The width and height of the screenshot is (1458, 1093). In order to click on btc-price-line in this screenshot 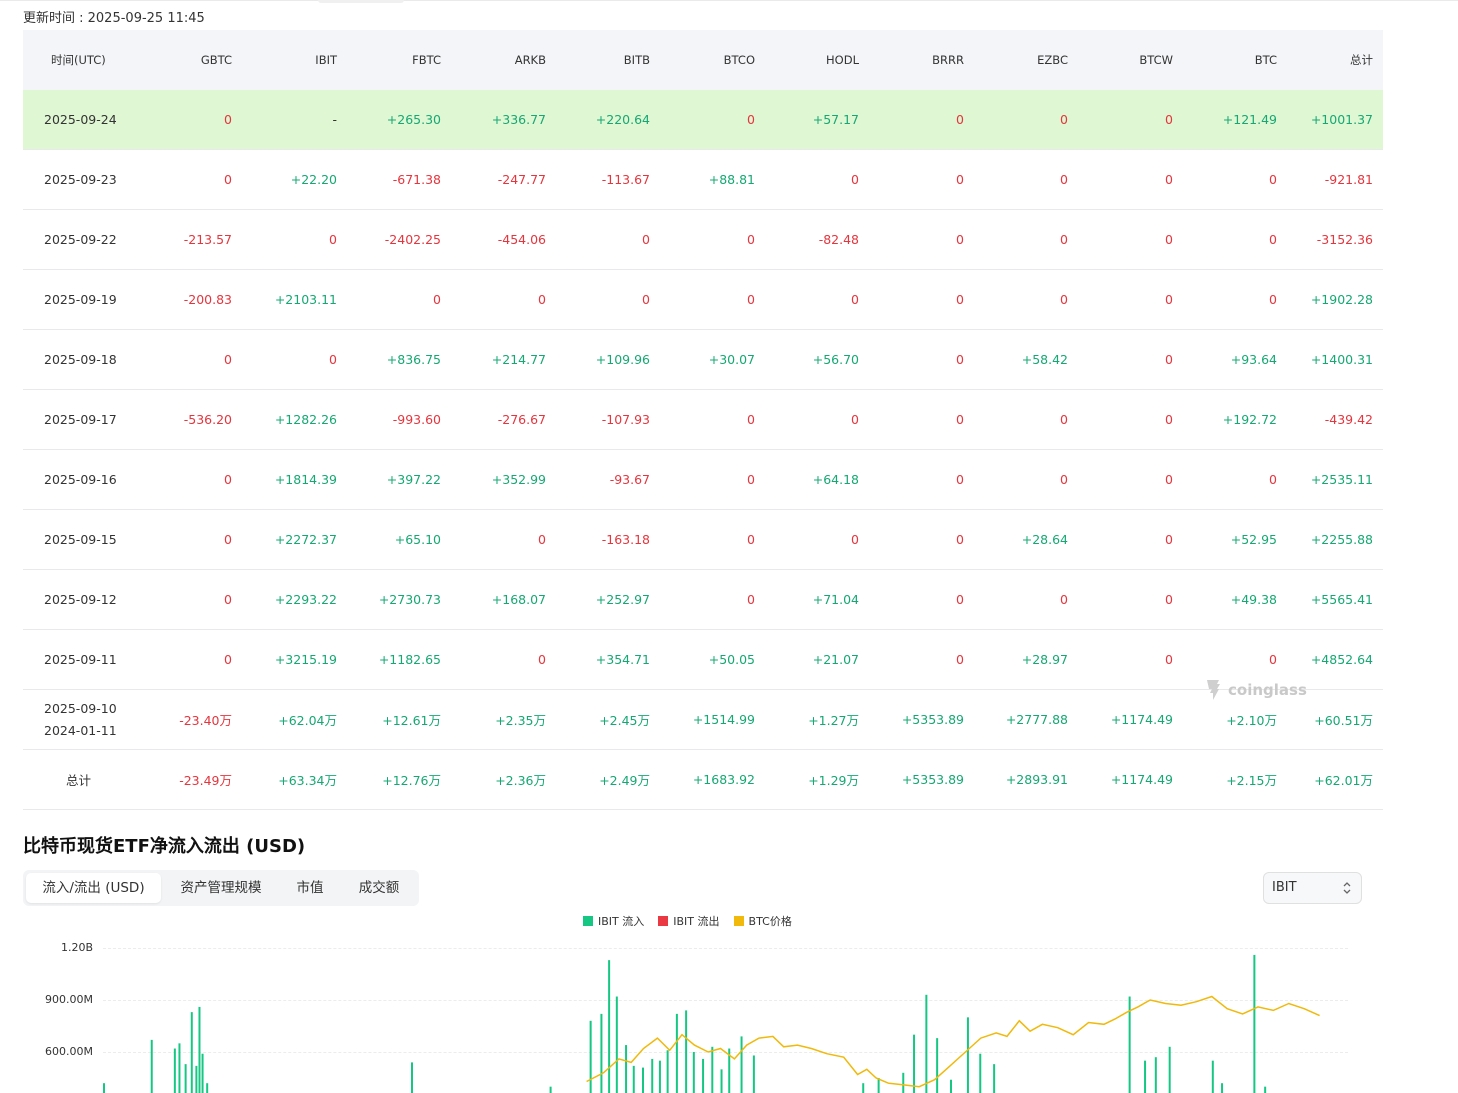, I will do `click(953, 1041)`.